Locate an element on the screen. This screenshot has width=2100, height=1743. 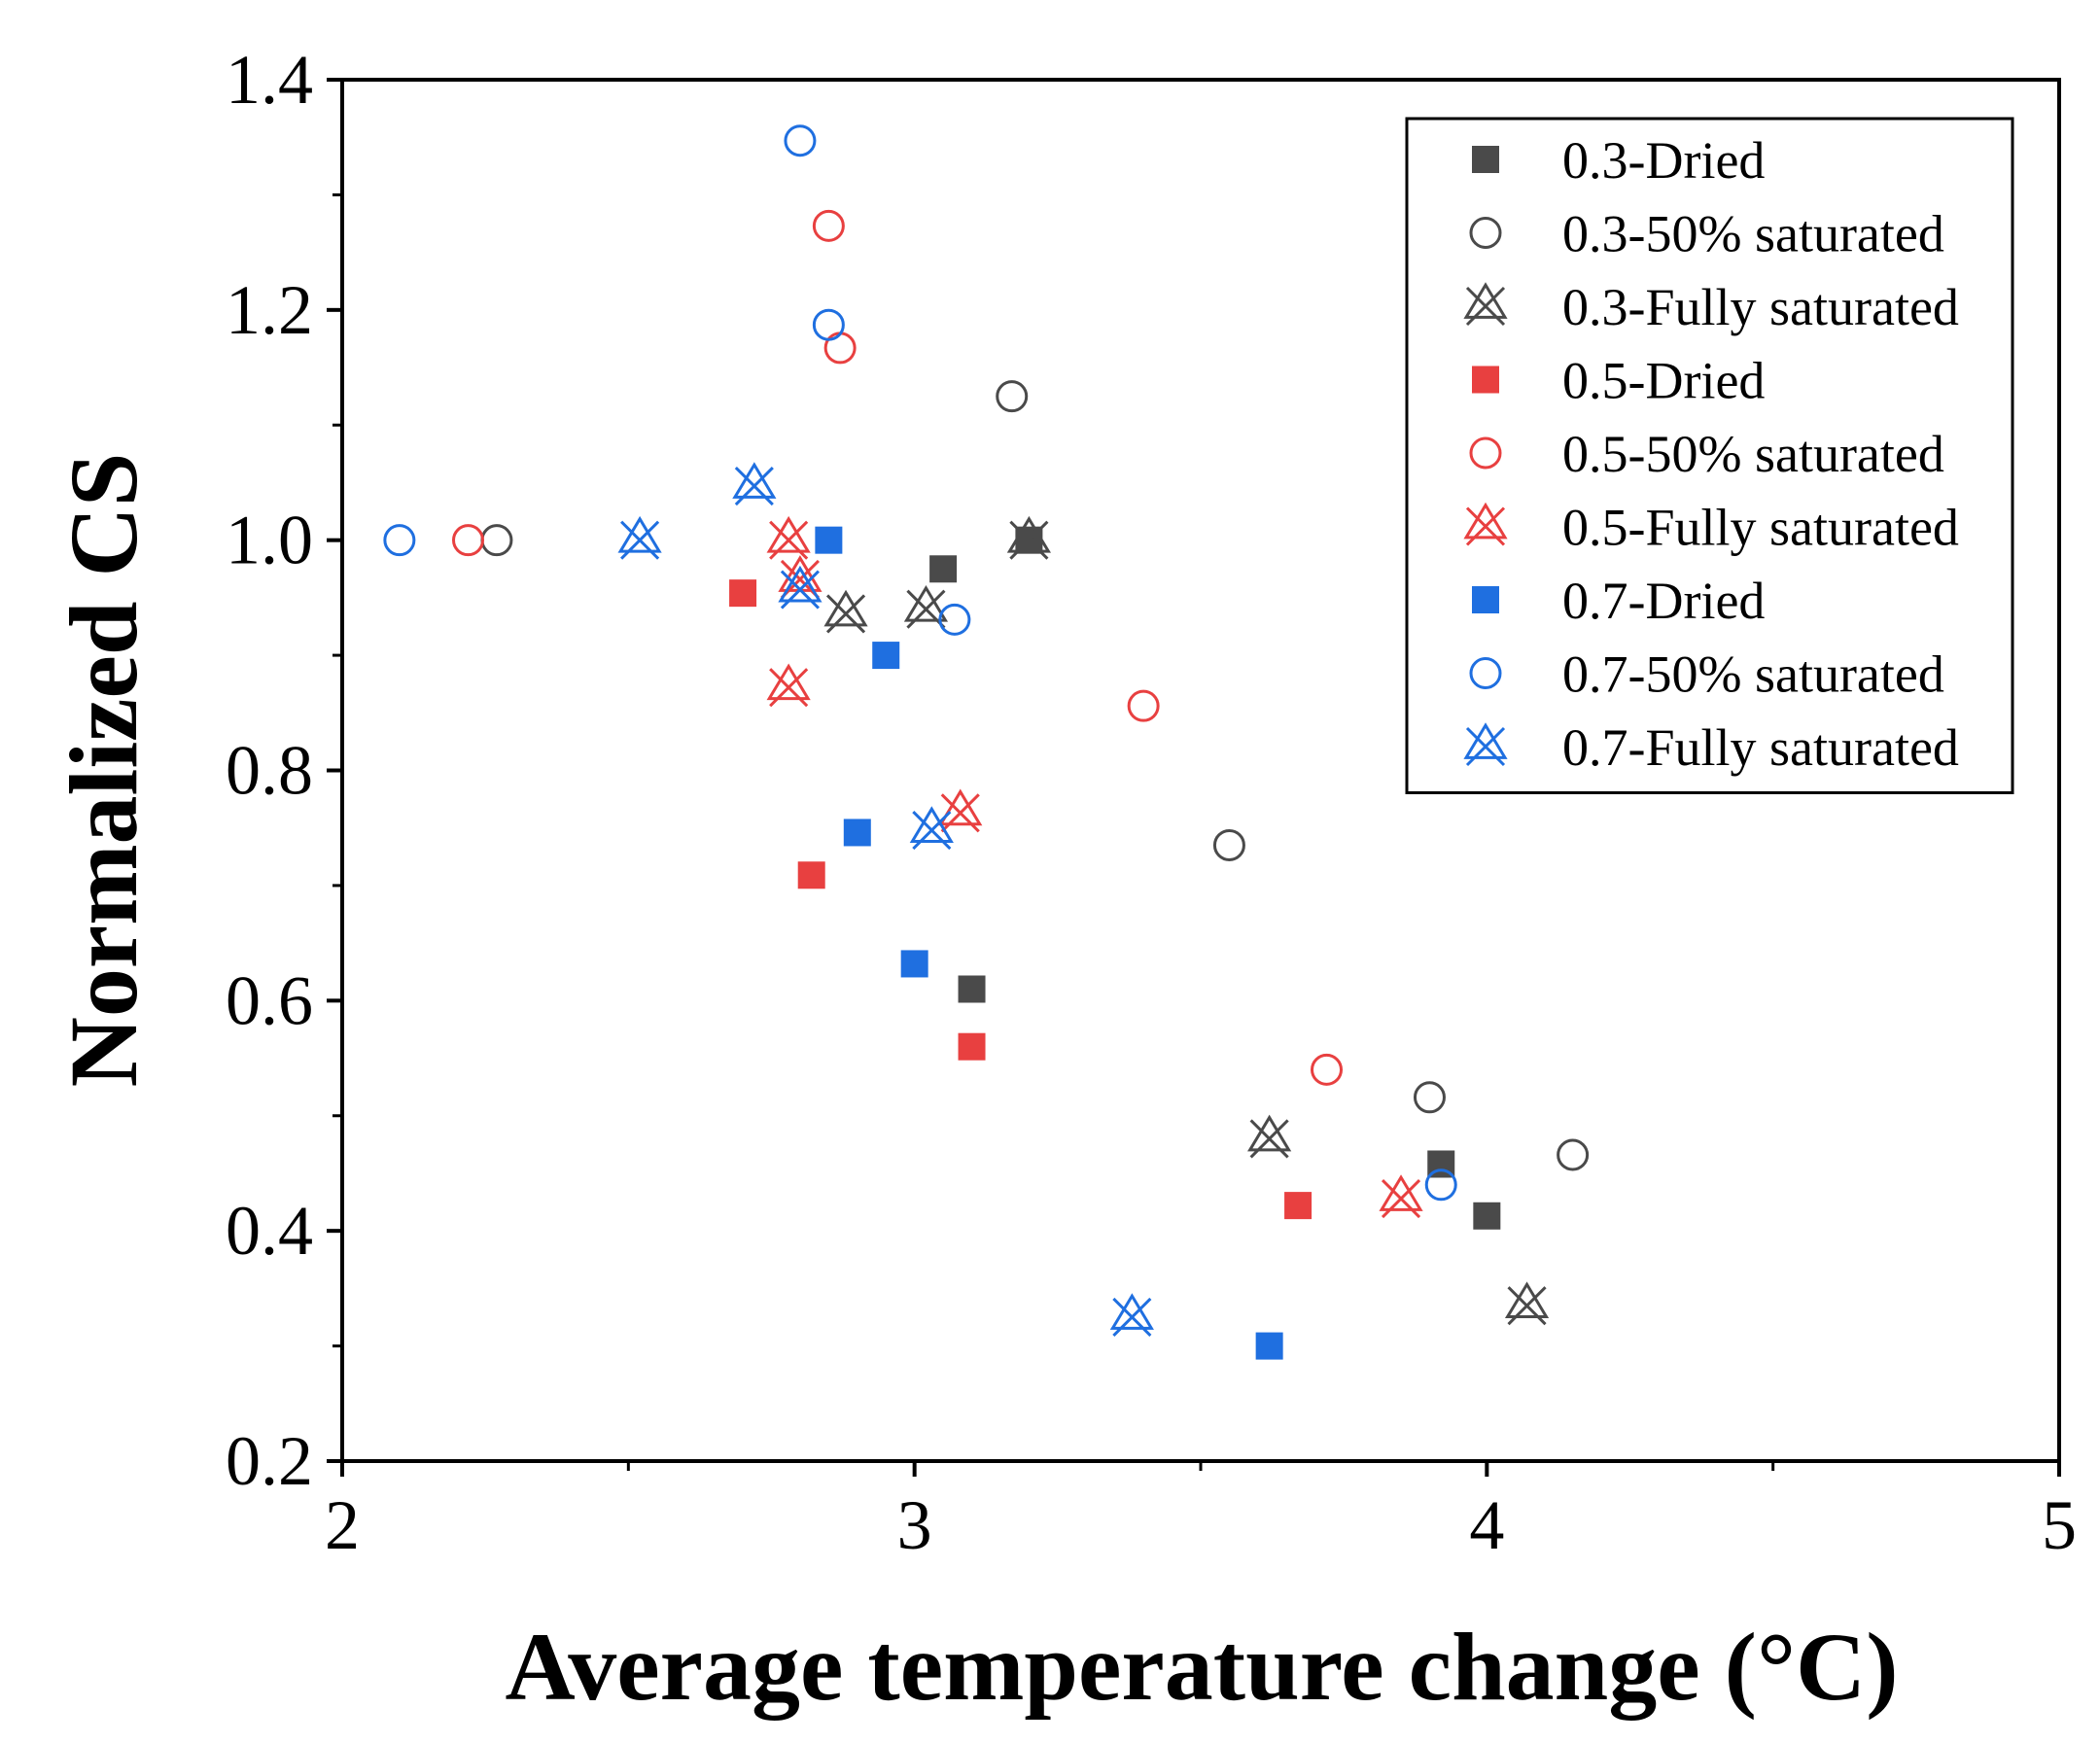
x-tick-label: 2 is located at coordinates (342, 1525).